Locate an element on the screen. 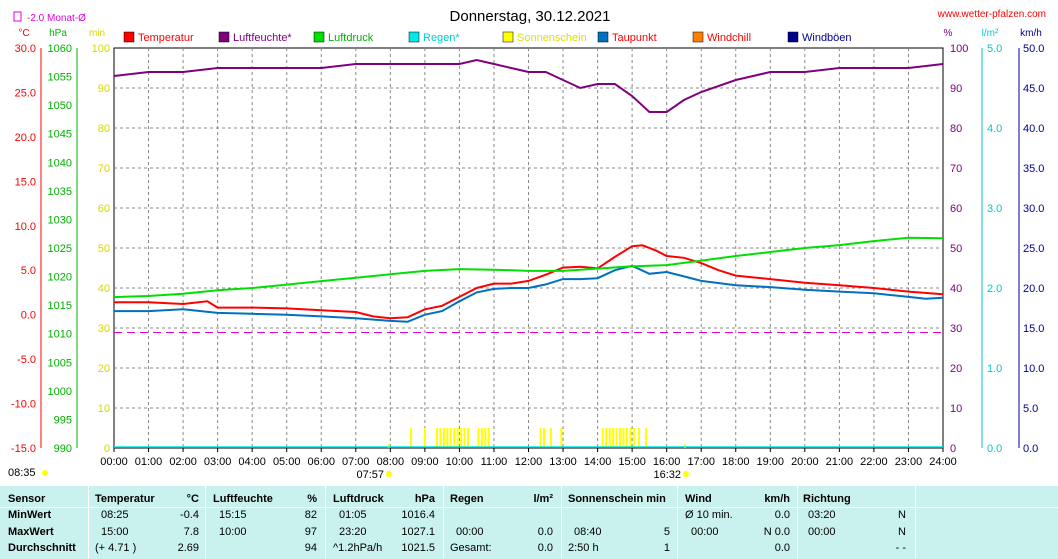  pressure-tick-label: 1000 is located at coordinates (60, 392).